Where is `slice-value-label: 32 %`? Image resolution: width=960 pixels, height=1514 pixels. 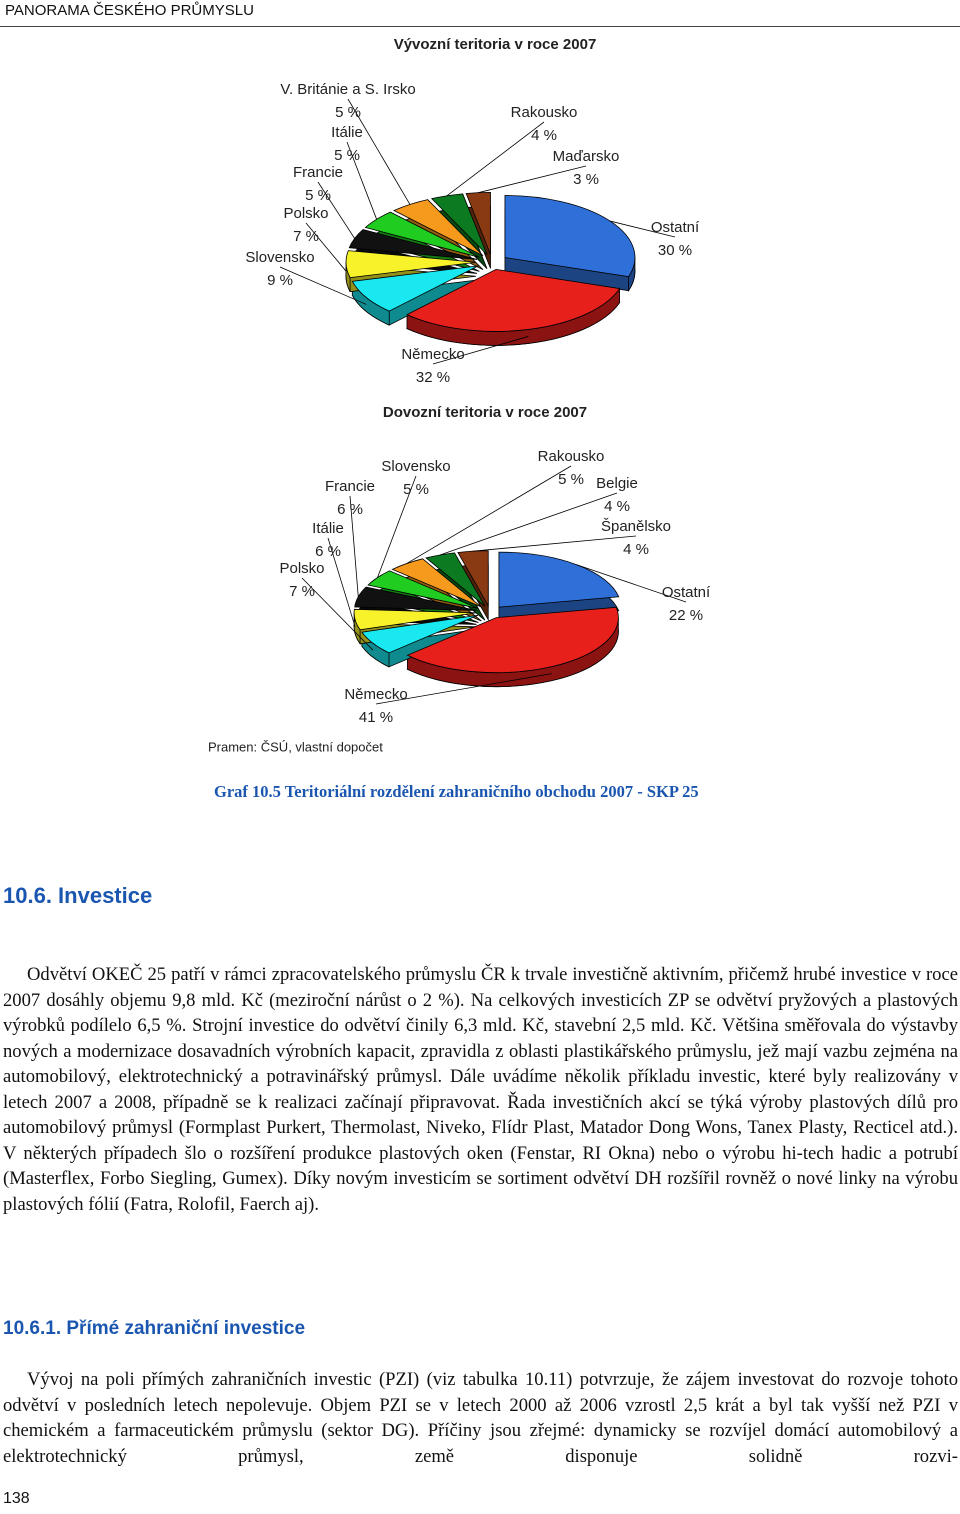 slice-value-label: 32 % is located at coordinates (433, 377).